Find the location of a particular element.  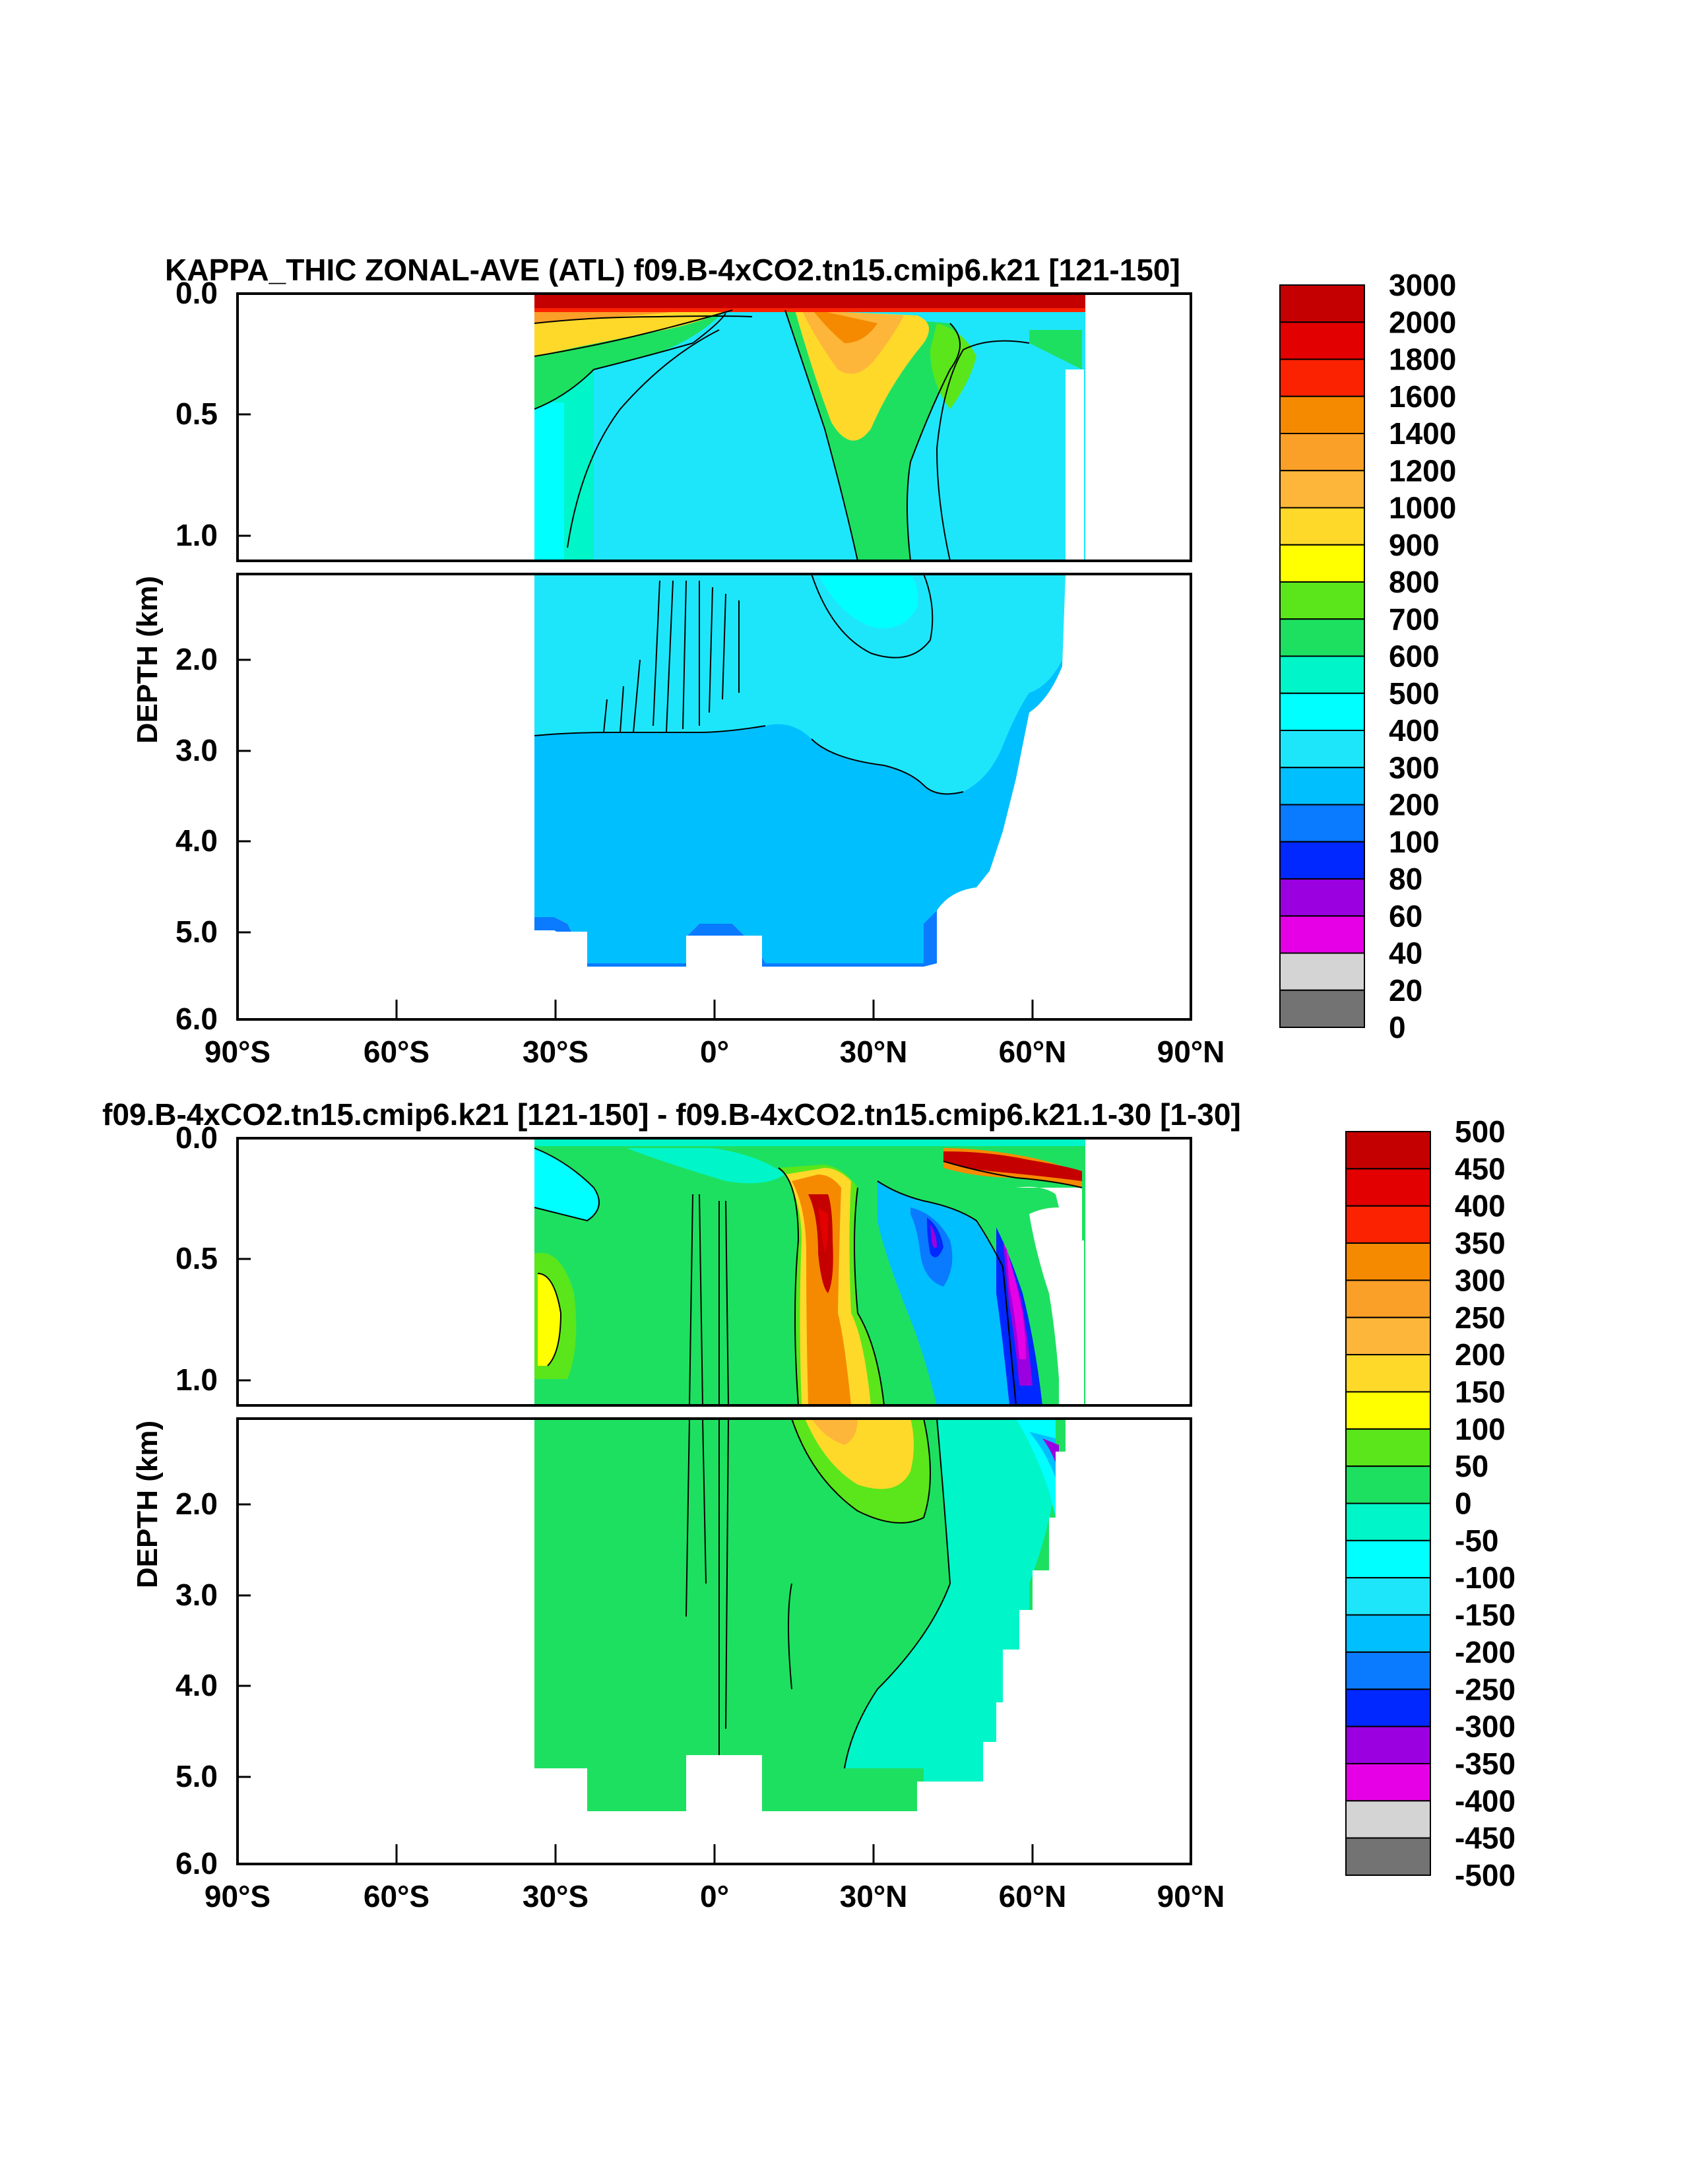

panel-1-y-tick-label: 1.0 is located at coordinates (197, 535).